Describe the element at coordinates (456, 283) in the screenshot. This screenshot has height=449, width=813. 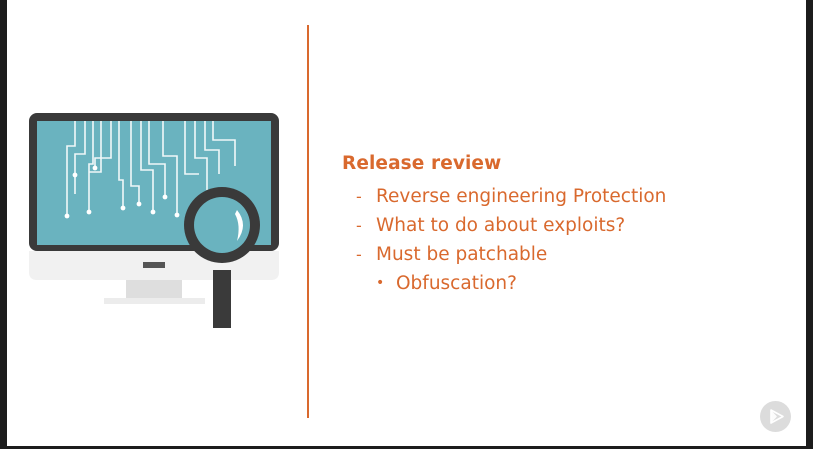
I see `sub-list-item-text: Obfuscation?` at that location.